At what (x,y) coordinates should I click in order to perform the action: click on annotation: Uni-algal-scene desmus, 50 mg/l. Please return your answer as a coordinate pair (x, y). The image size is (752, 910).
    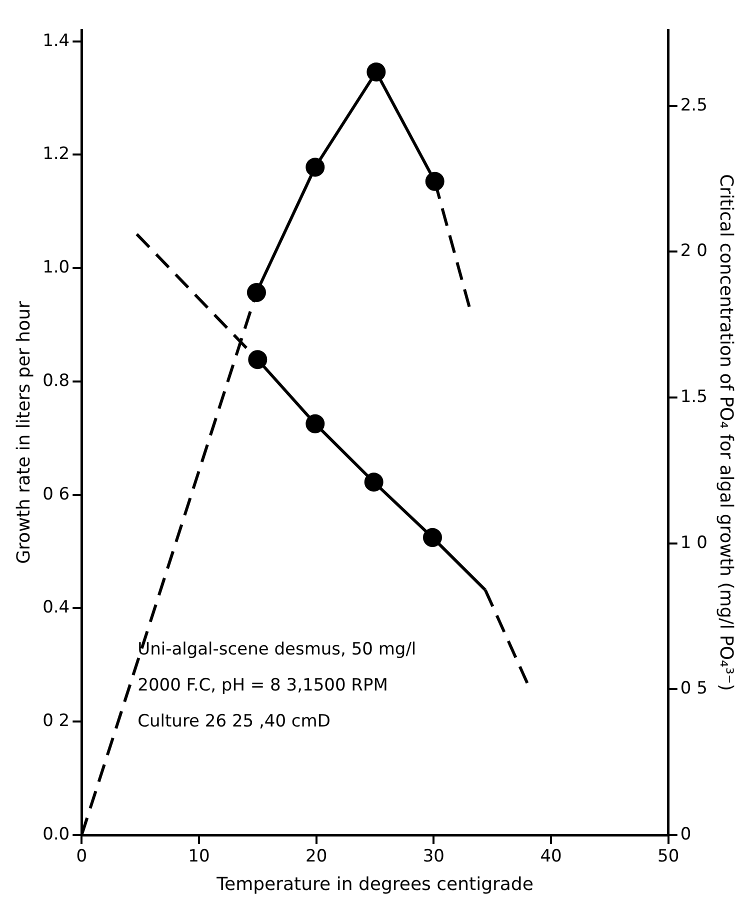
    Looking at the image, I should click on (277, 649).